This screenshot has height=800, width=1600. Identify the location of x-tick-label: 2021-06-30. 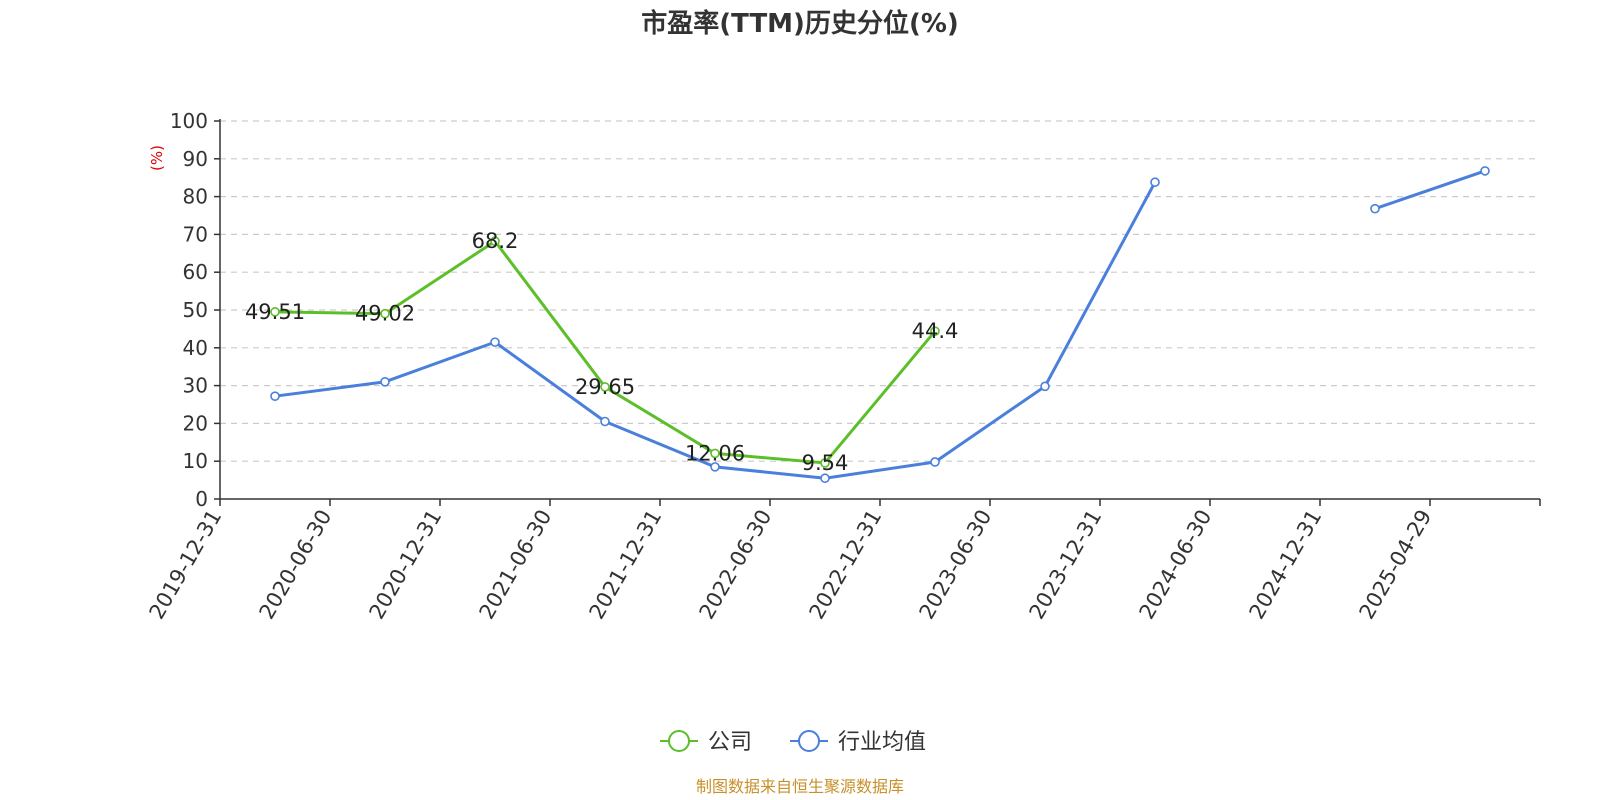
(516, 565).